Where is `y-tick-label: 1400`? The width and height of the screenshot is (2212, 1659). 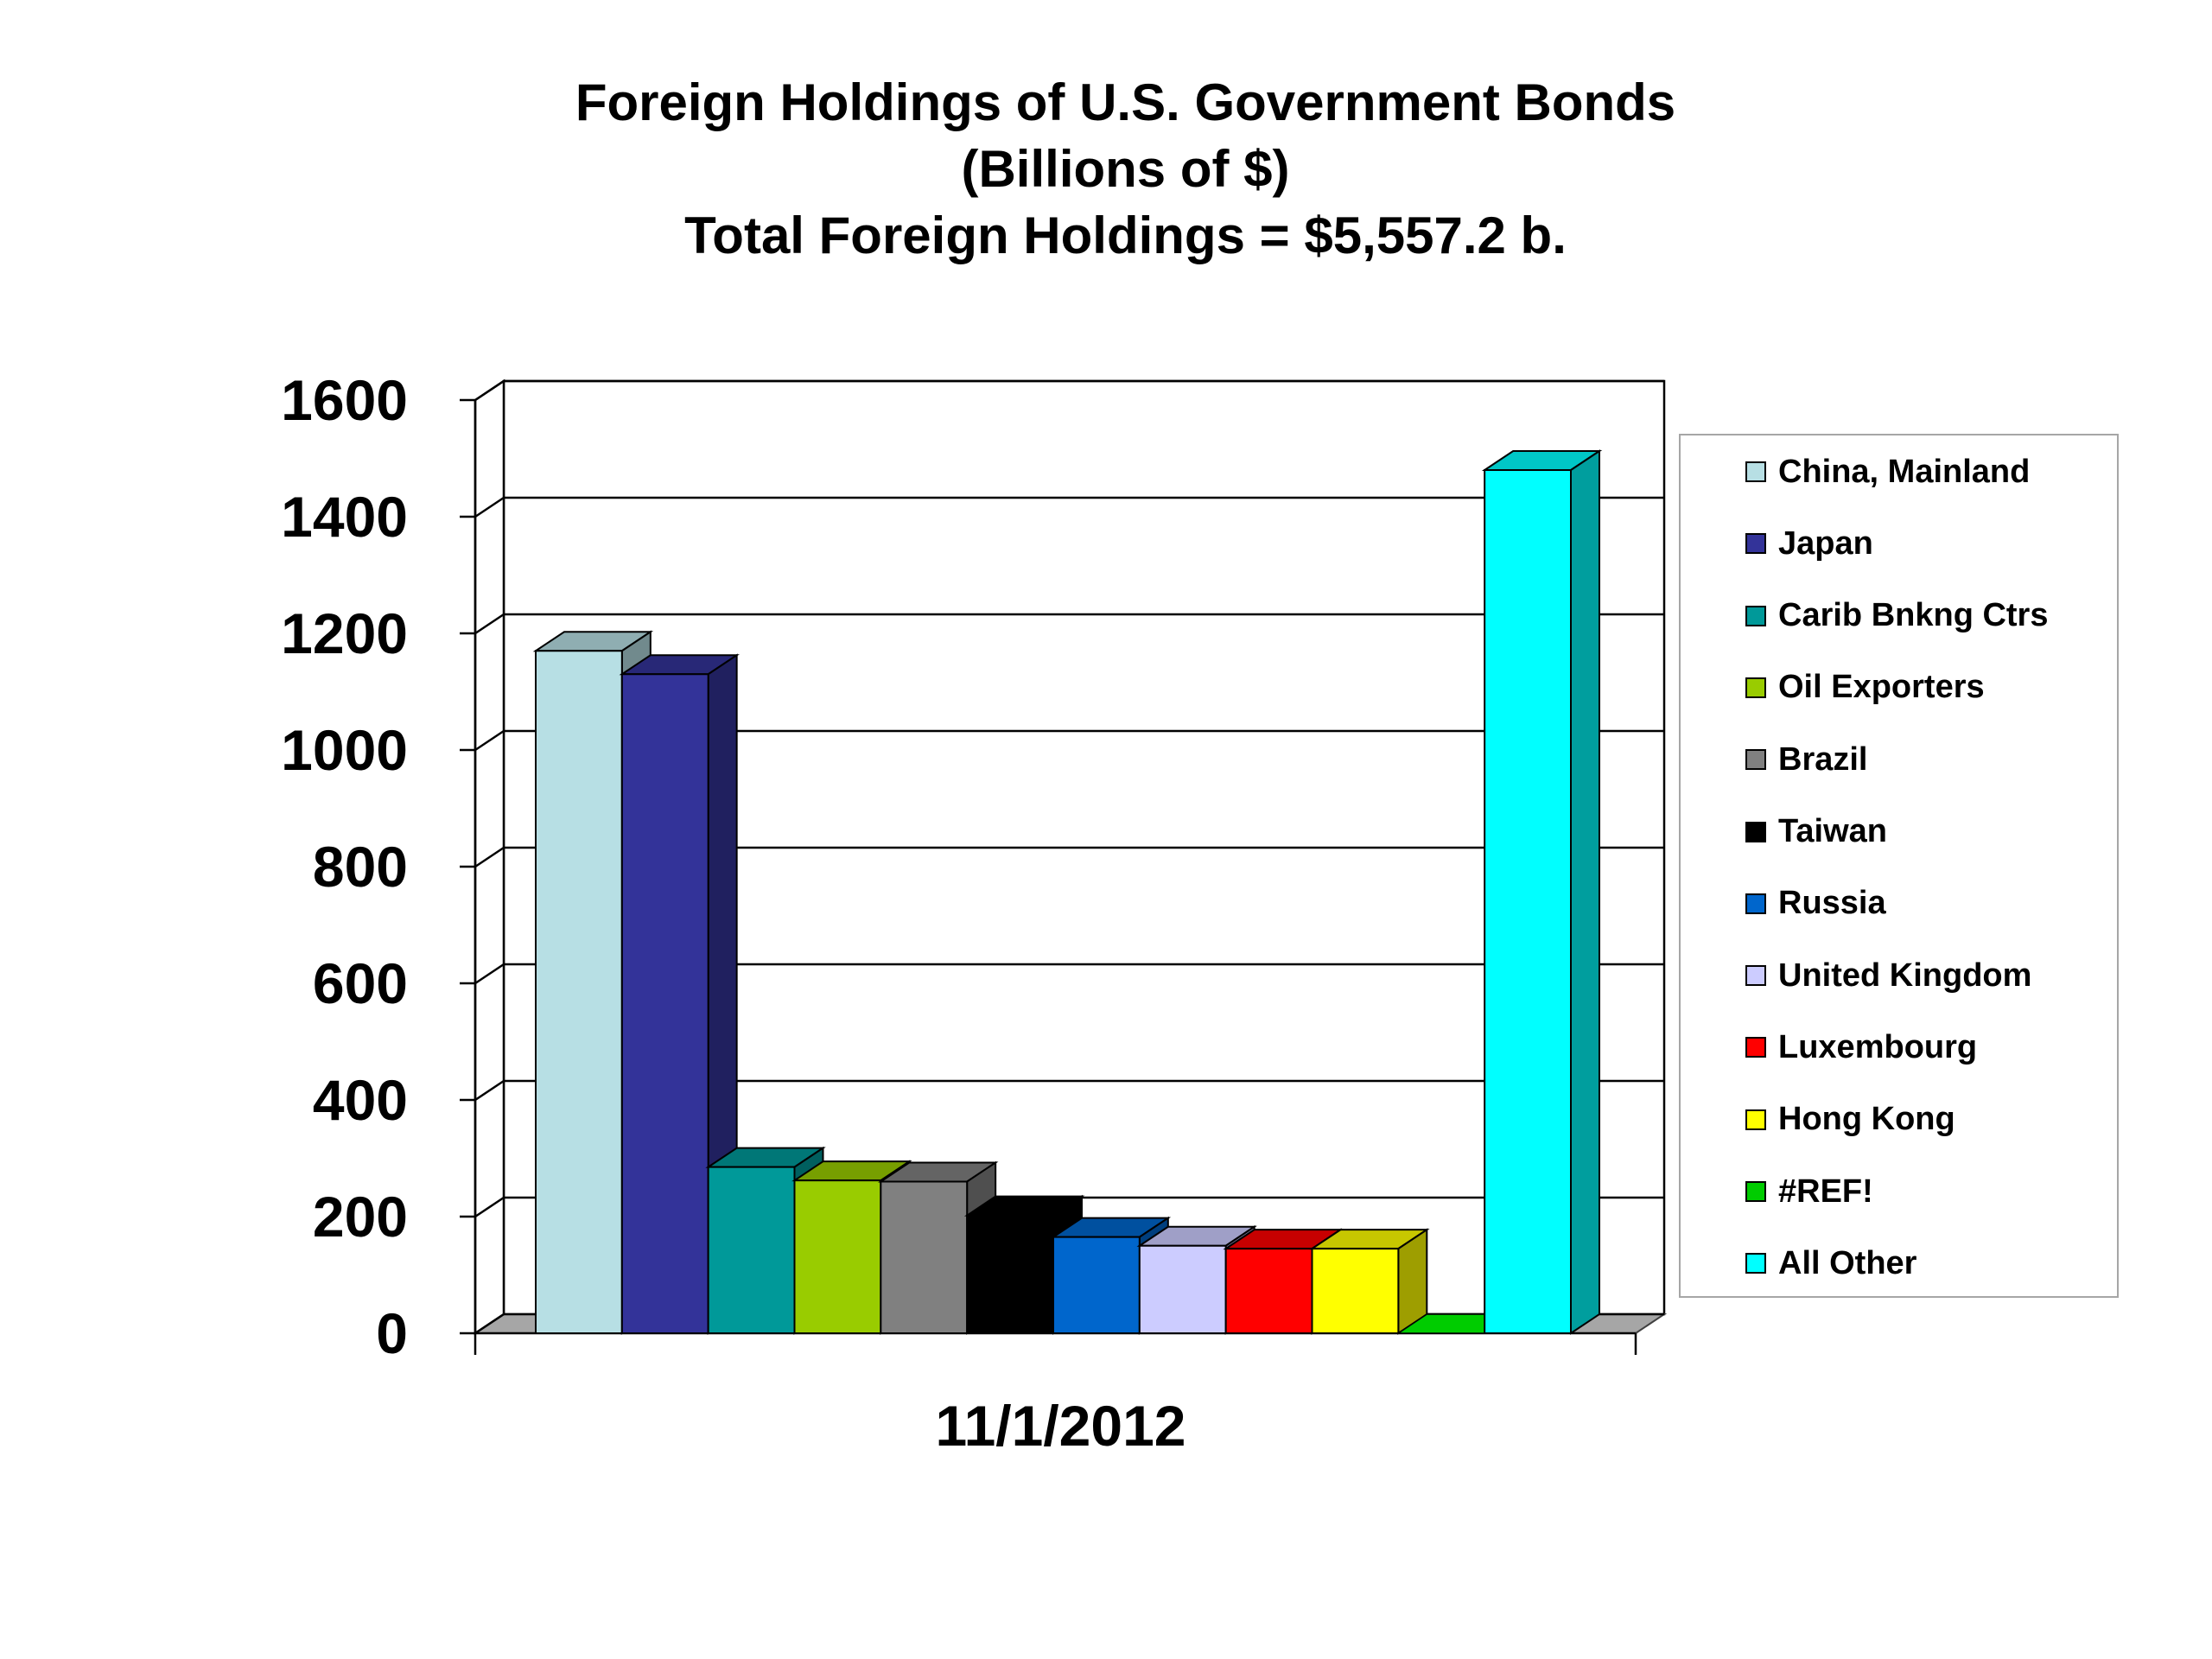
y-tick-label: 1400 is located at coordinates (344, 517).